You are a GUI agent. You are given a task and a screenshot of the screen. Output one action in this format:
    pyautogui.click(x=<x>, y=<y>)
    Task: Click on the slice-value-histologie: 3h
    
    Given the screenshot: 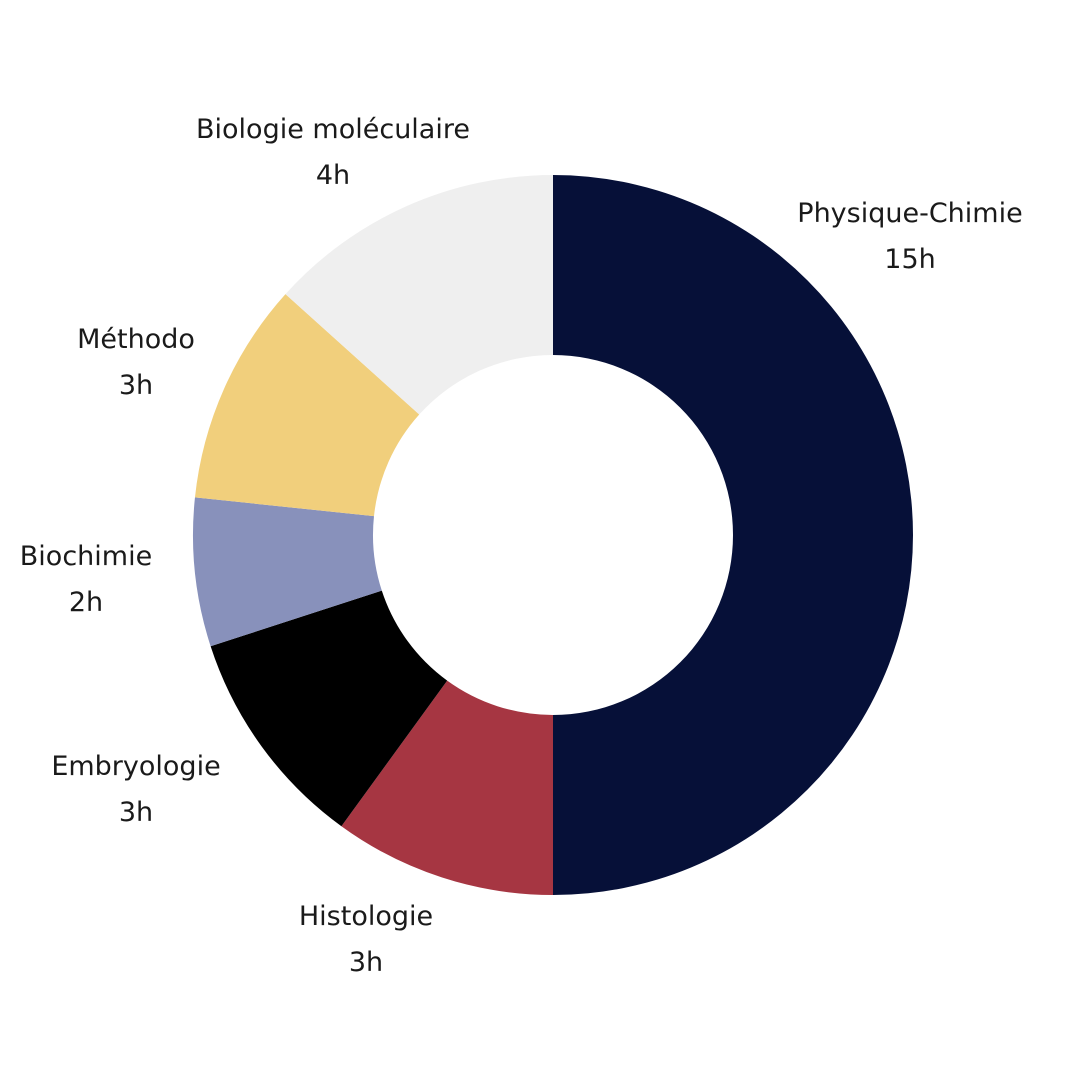 What is the action you would take?
    pyautogui.click(x=366, y=962)
    